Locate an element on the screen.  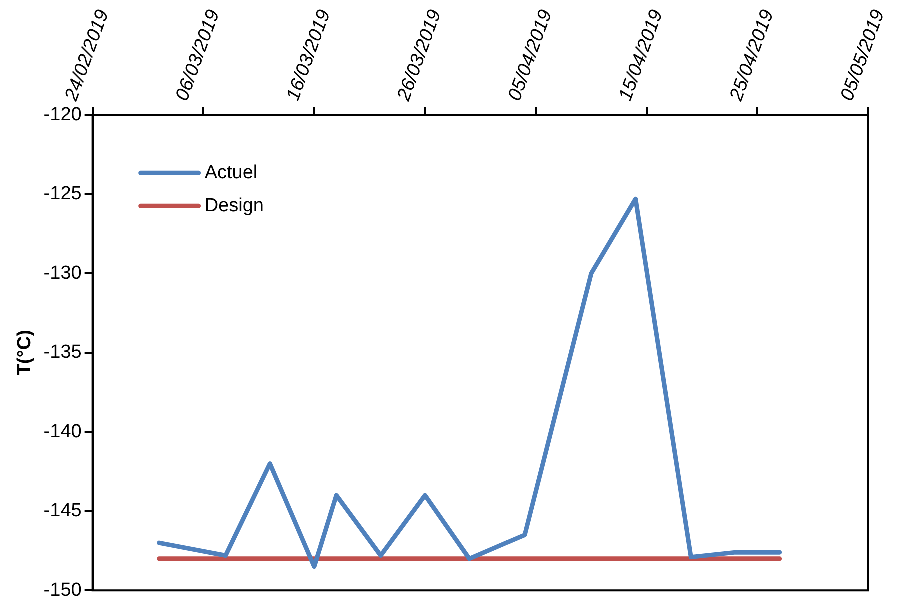
legend-label: Actuel is located at coordinates (231, 173).